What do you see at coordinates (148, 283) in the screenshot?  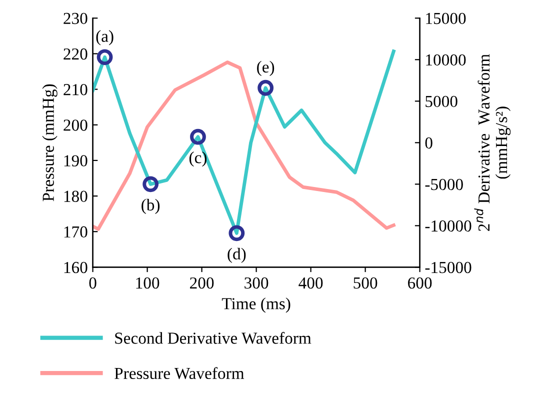 I see `x-tick-label: 100` at bounding box center [148, 283].